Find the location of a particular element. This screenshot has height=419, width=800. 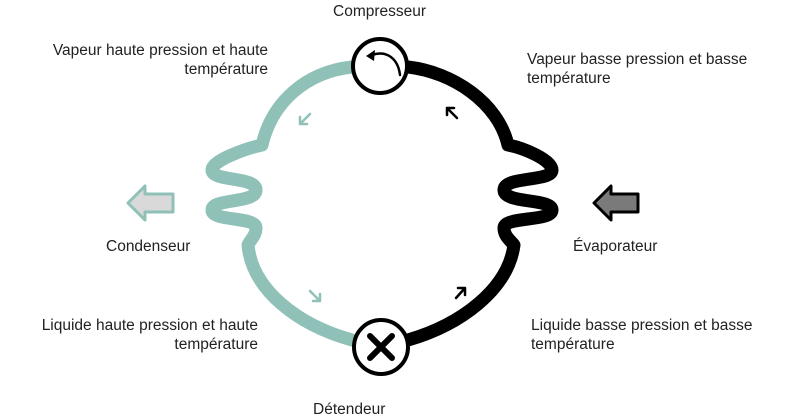

rotation-arrow-icon is located at coordinates (386, 64).